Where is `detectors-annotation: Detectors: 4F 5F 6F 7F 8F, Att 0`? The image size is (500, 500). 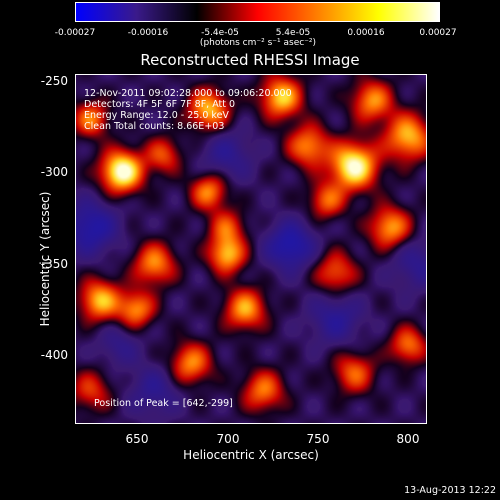 detectors-annotation: Detectors: 4F 5F 6F 7F 8F, Att 0 is located at coordinates (160, 104).